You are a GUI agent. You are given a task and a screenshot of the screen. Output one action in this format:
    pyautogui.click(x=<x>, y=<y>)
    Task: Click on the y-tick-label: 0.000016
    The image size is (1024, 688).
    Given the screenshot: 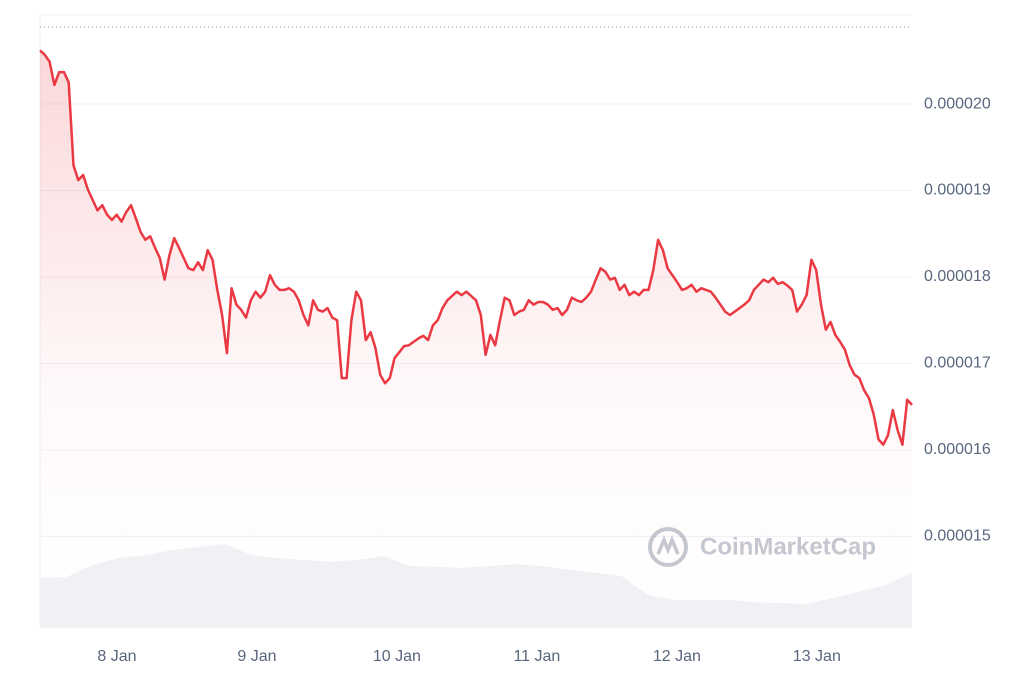 What is the action you would take?
    pyautogui.click(x=957, y=449)
    